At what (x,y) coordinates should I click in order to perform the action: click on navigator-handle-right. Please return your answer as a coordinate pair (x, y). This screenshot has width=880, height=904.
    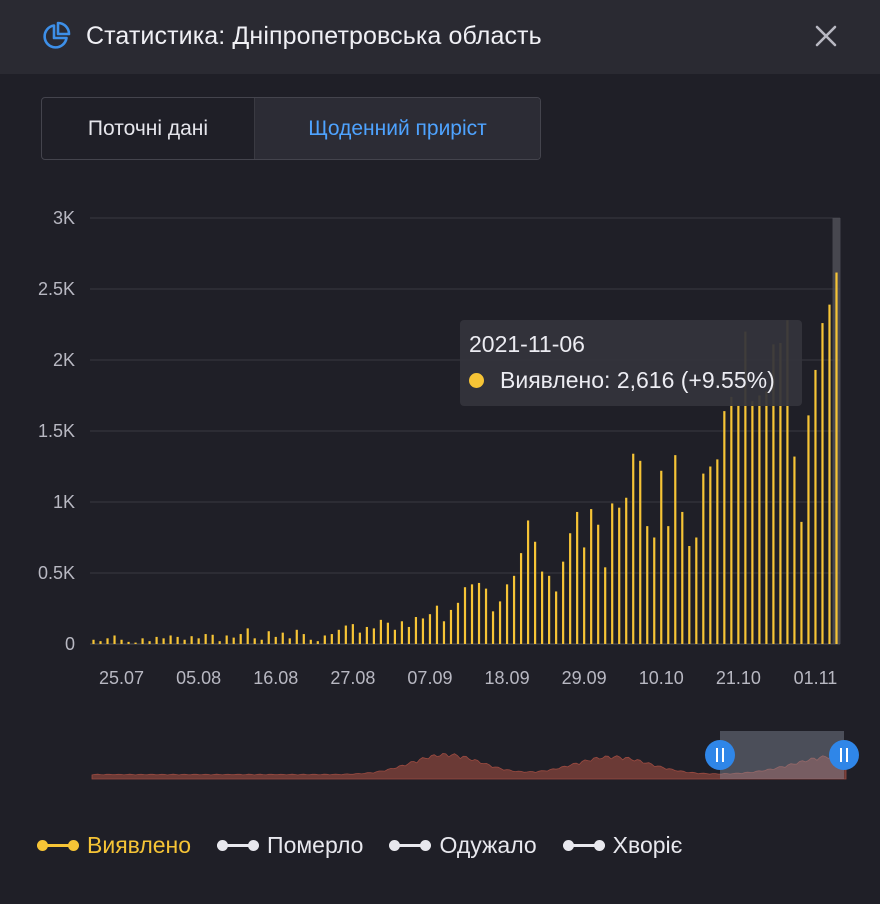
    Looking at the image, I should click on (844, 755).